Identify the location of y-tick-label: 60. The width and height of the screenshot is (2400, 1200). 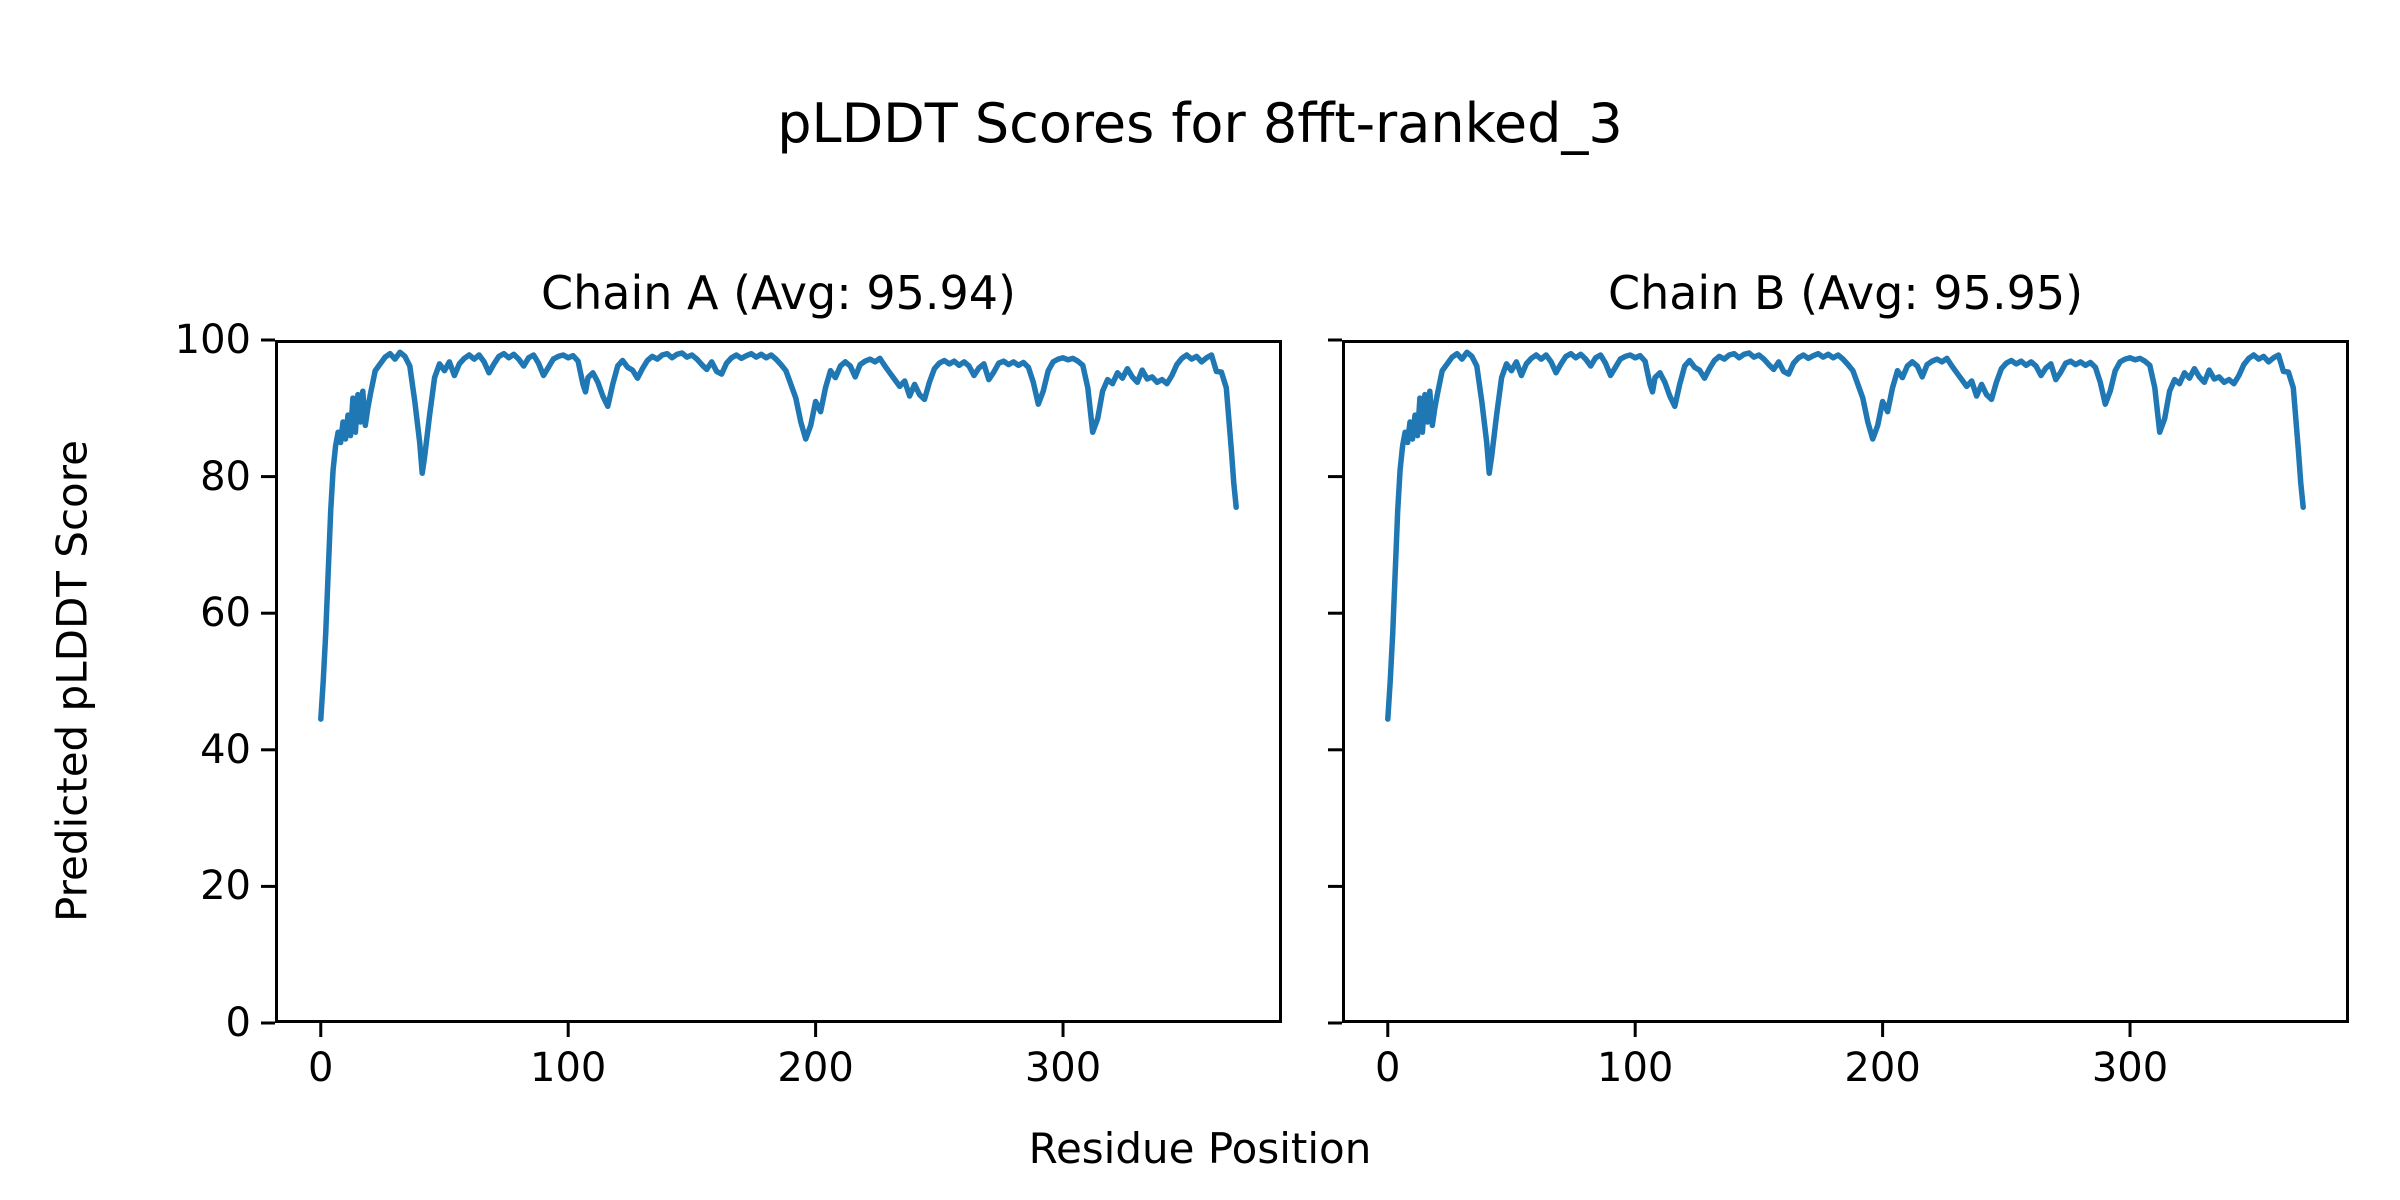
(225, 613).